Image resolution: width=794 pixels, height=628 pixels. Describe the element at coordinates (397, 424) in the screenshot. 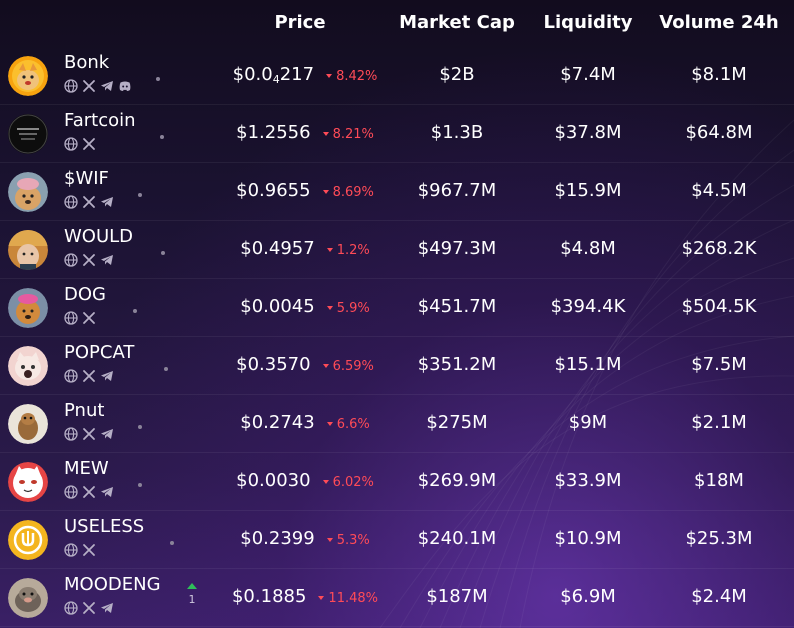

I see `table-row: Pnut $0.2743 6.6% $275M $9M $2.1M` at that location.